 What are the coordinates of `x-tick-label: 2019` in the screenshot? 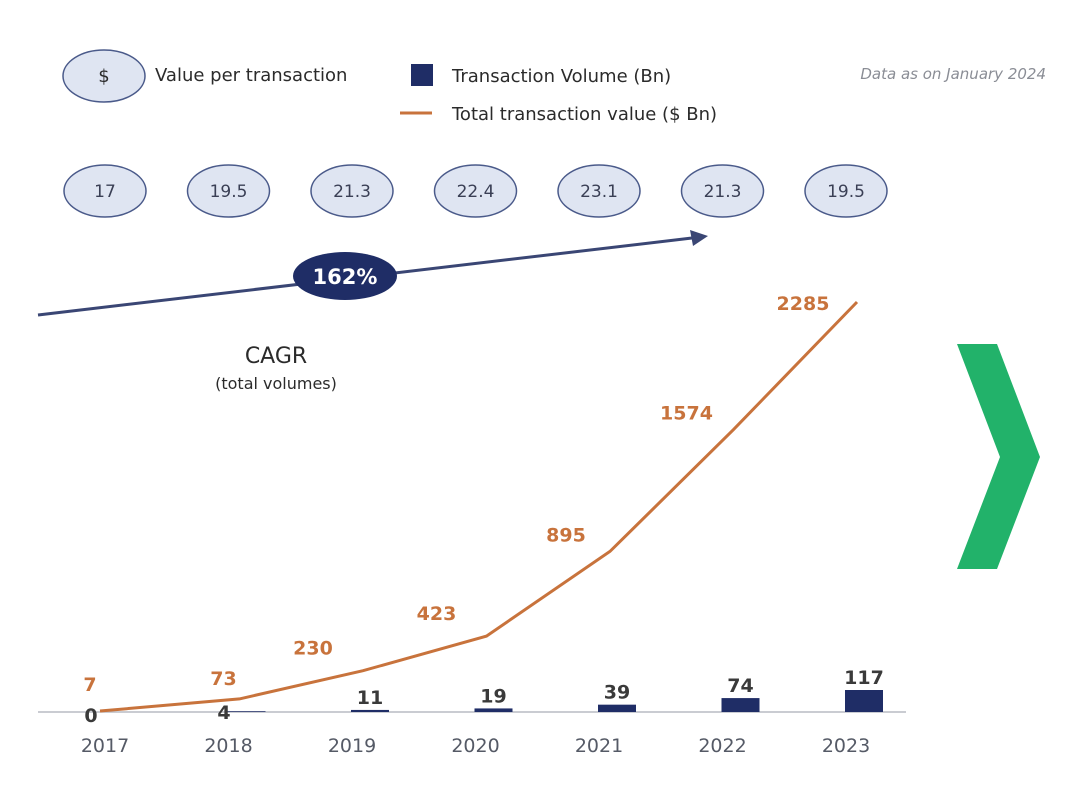 It's located at (352, 746).